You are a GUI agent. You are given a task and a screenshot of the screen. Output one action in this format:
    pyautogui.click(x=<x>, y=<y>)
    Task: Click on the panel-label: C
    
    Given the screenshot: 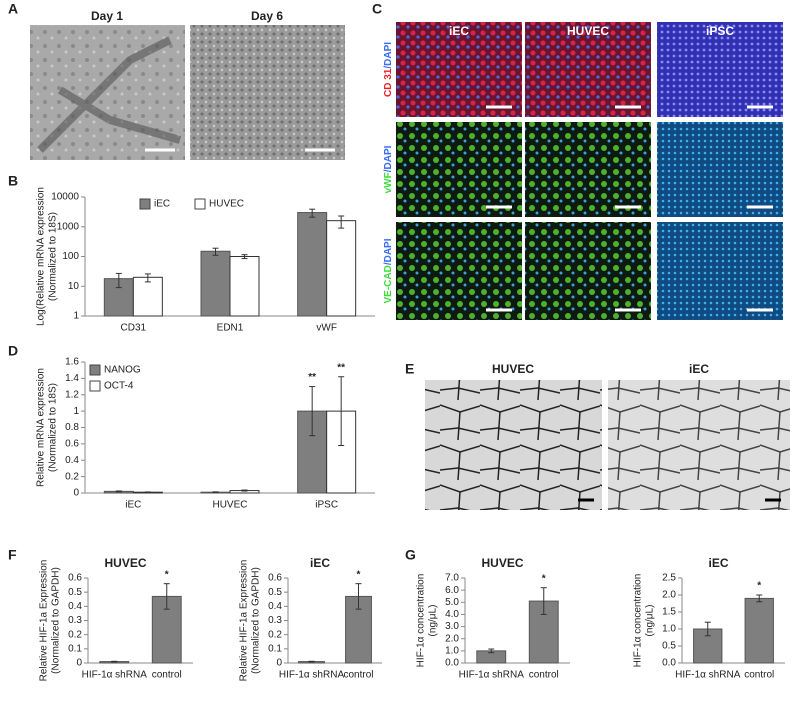 What is the action you would take?
    pyautogui.click(x=377, y=9)
    